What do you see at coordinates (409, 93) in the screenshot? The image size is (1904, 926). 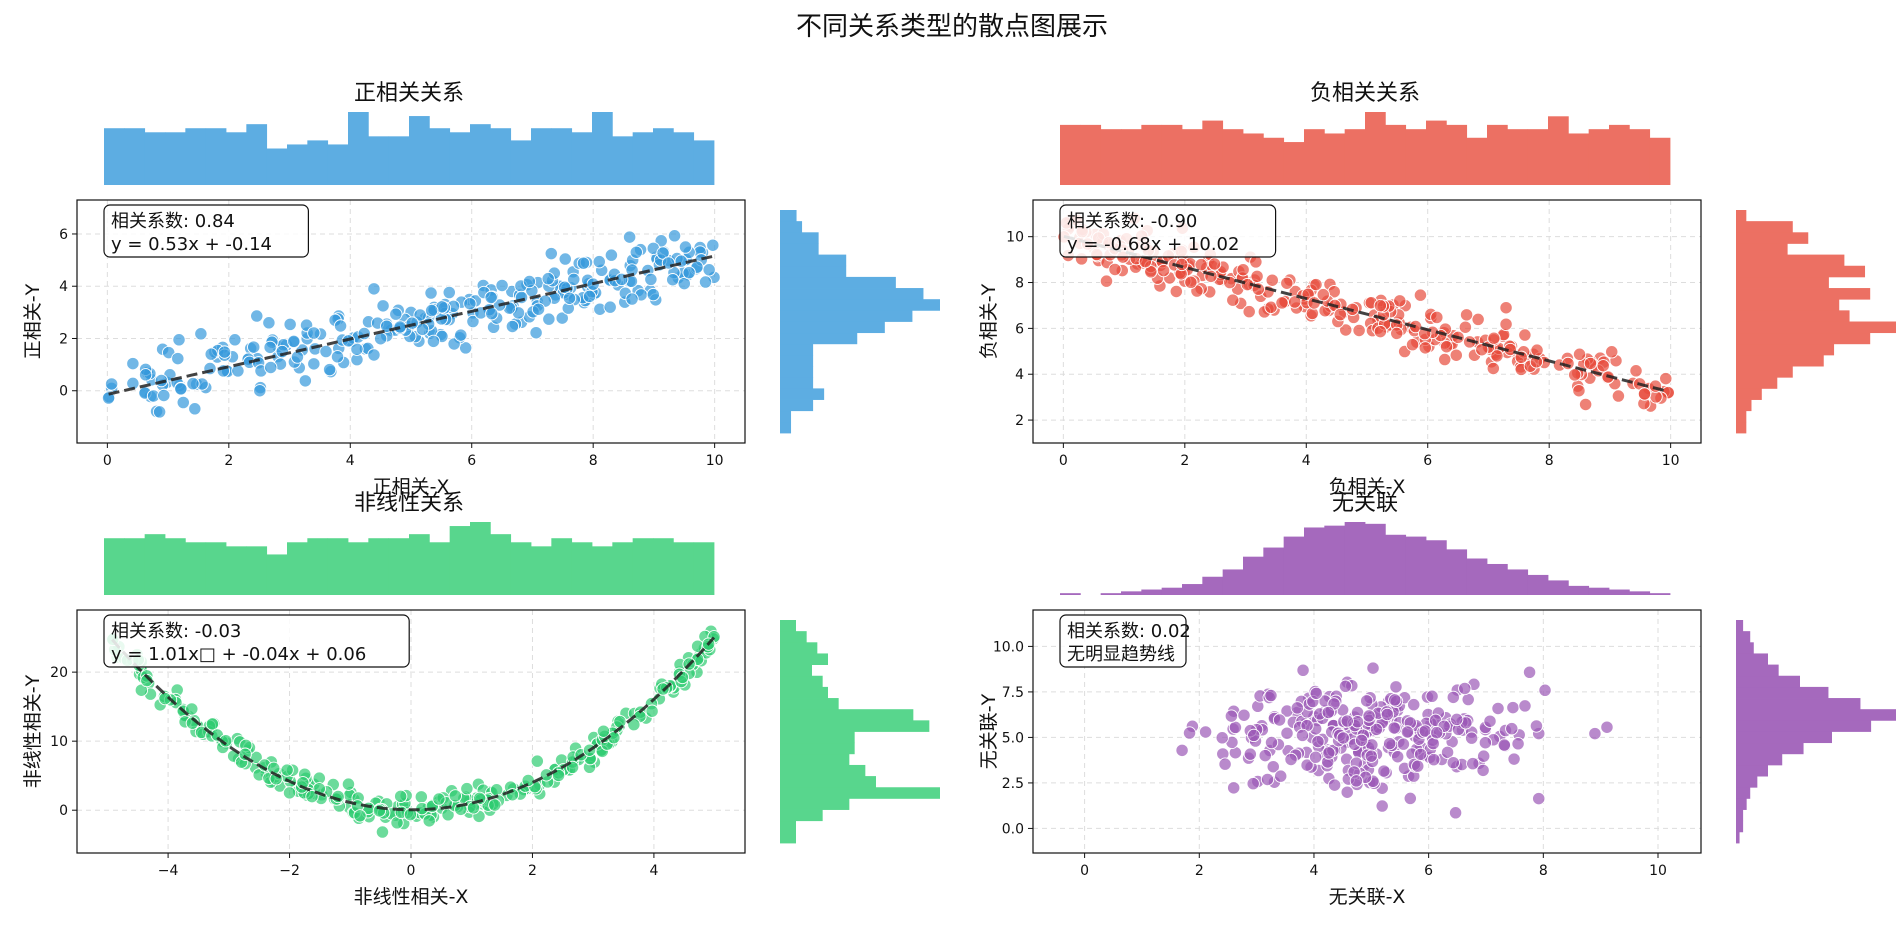 I see `subplot-title: 正相关关系` at bounding box center [409, 93].